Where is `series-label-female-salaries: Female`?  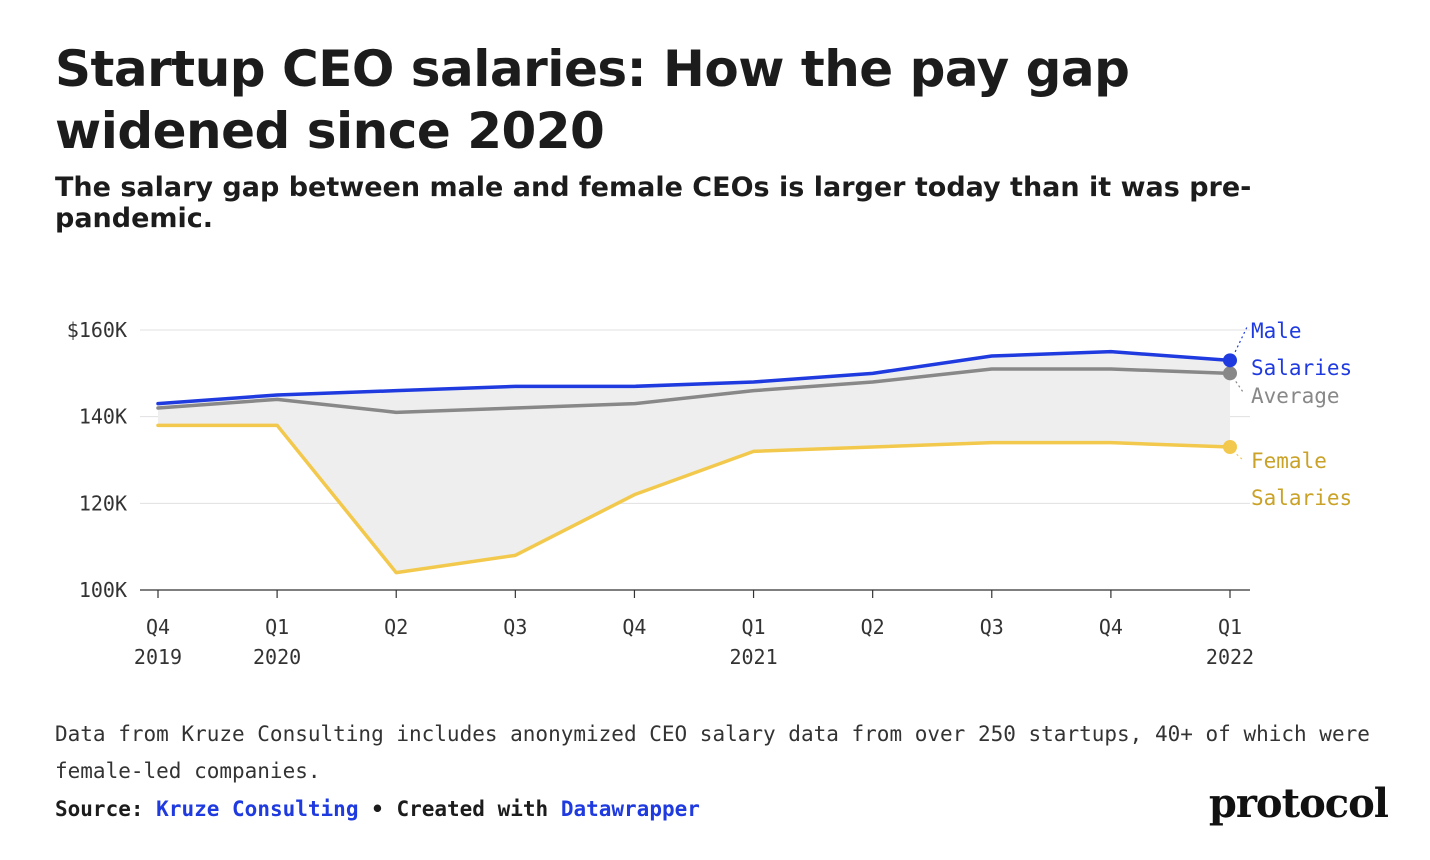 series-label-female-salaries: Female is located at coordinates (1289, 461).